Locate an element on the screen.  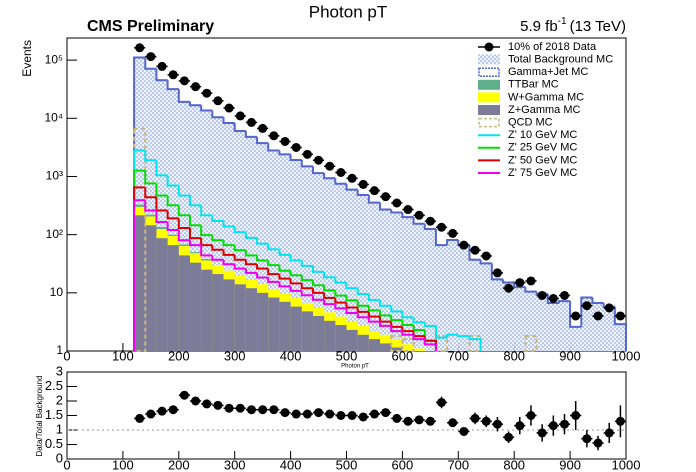
x-tick-label: 400 is located at coordinates (291, 355).